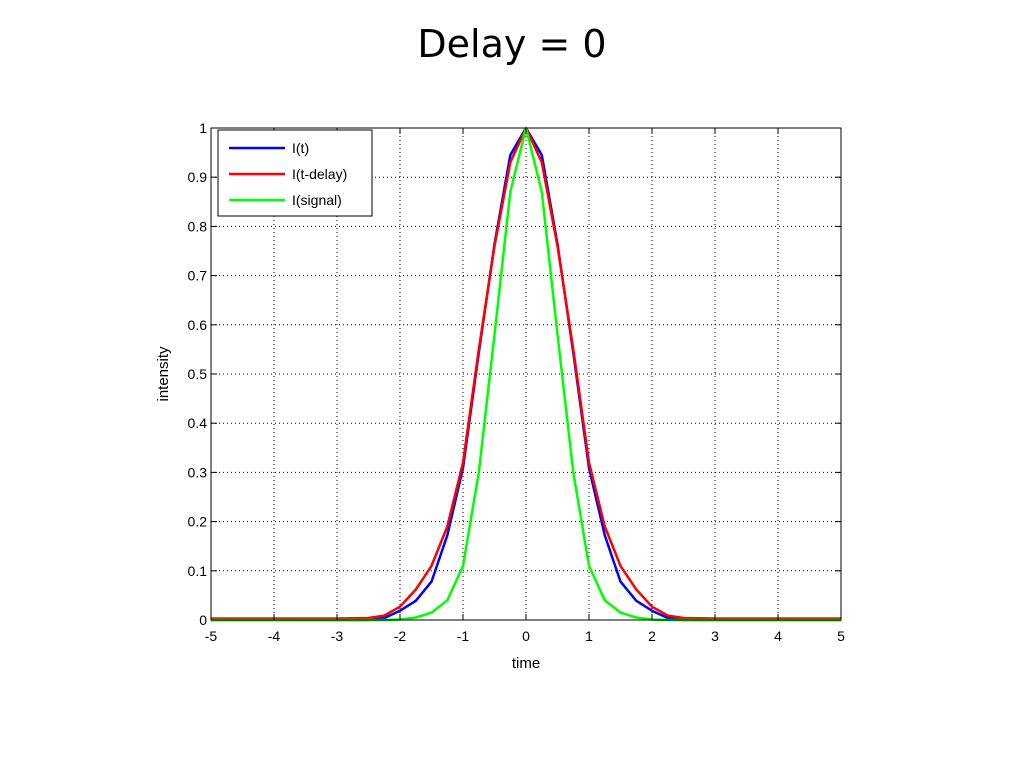  I want to click on legend-label-3: I(signal), so click(317, 200).